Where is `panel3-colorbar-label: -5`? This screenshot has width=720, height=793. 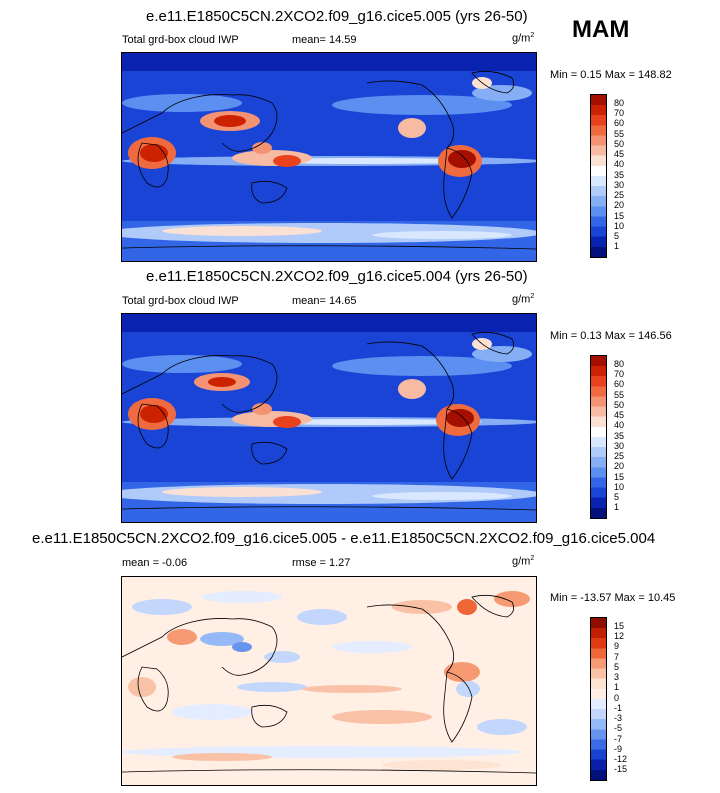
panel3-colorbar-label: -5 is located at coordinates (618, 728).